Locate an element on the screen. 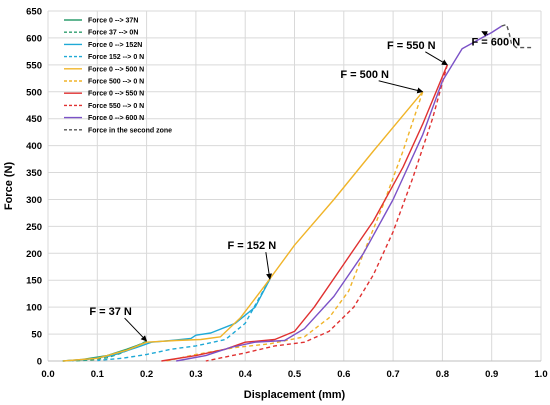 The width and height of the screenshot is (550, 405). legend-entry: Force 0 --> 550 N is located at coordinates (116, 94).